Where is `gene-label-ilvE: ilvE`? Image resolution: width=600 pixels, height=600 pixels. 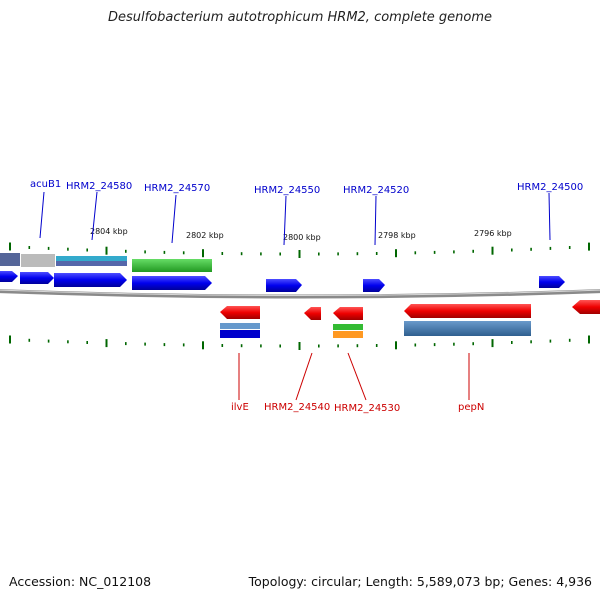
gene-label-ilvE: ilvE is located at coordinates (240, 407).